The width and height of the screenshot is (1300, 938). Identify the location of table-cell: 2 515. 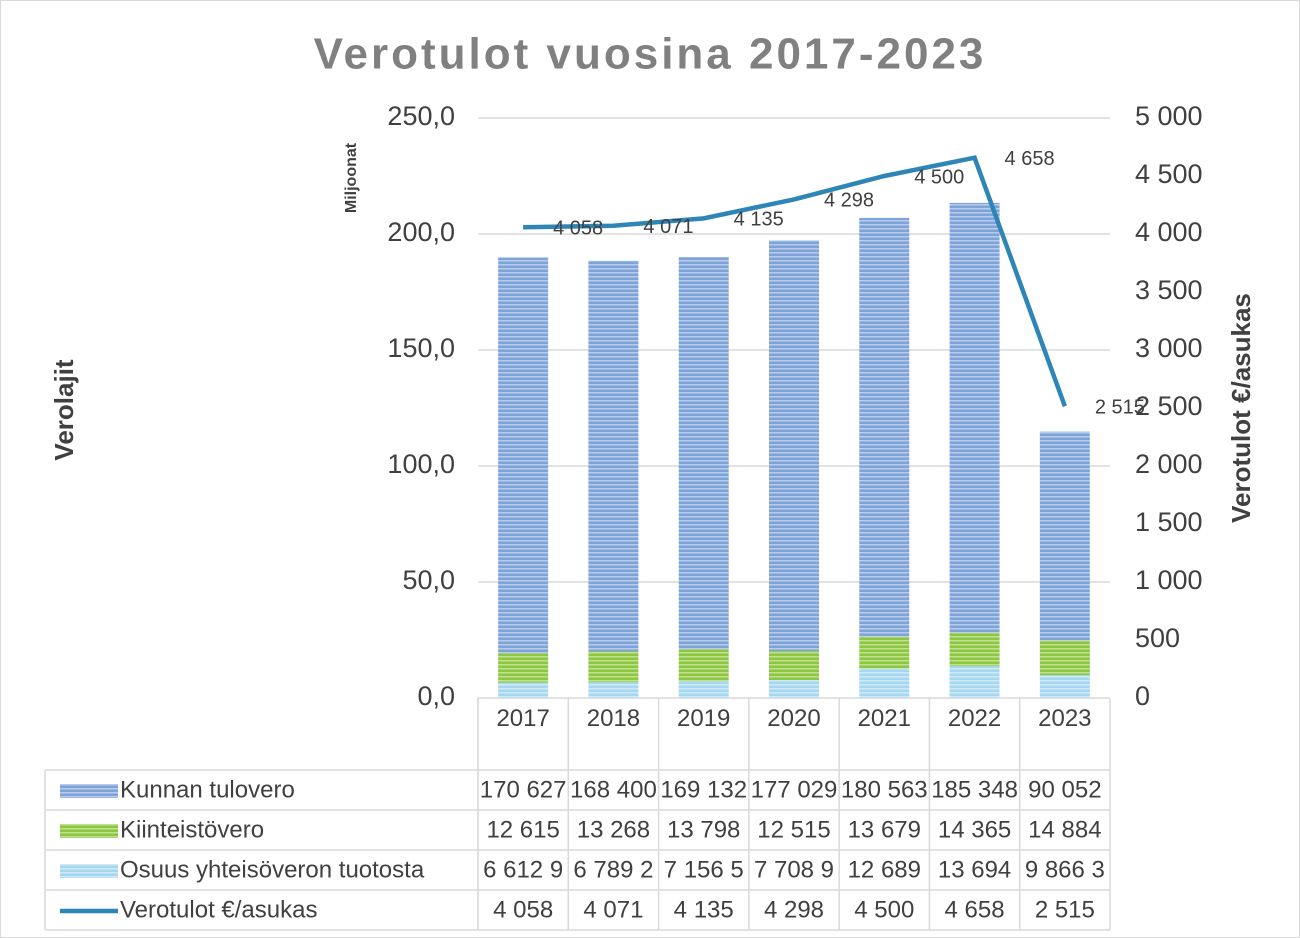
(1065, 909).